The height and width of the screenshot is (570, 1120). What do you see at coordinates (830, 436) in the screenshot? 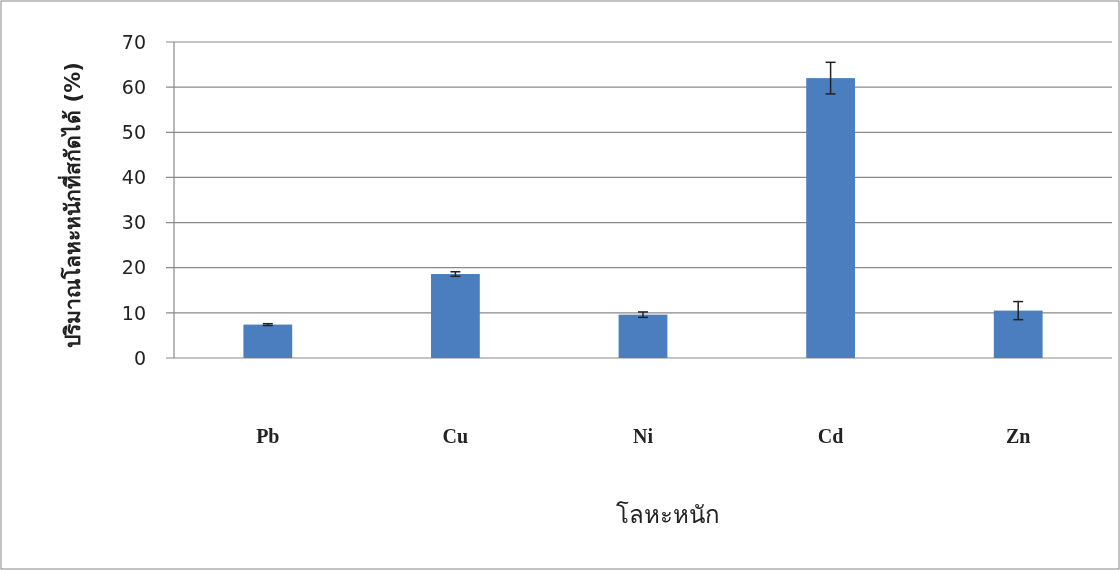
I see `x-tick-label: Cd` at bounding box center [830, 436].